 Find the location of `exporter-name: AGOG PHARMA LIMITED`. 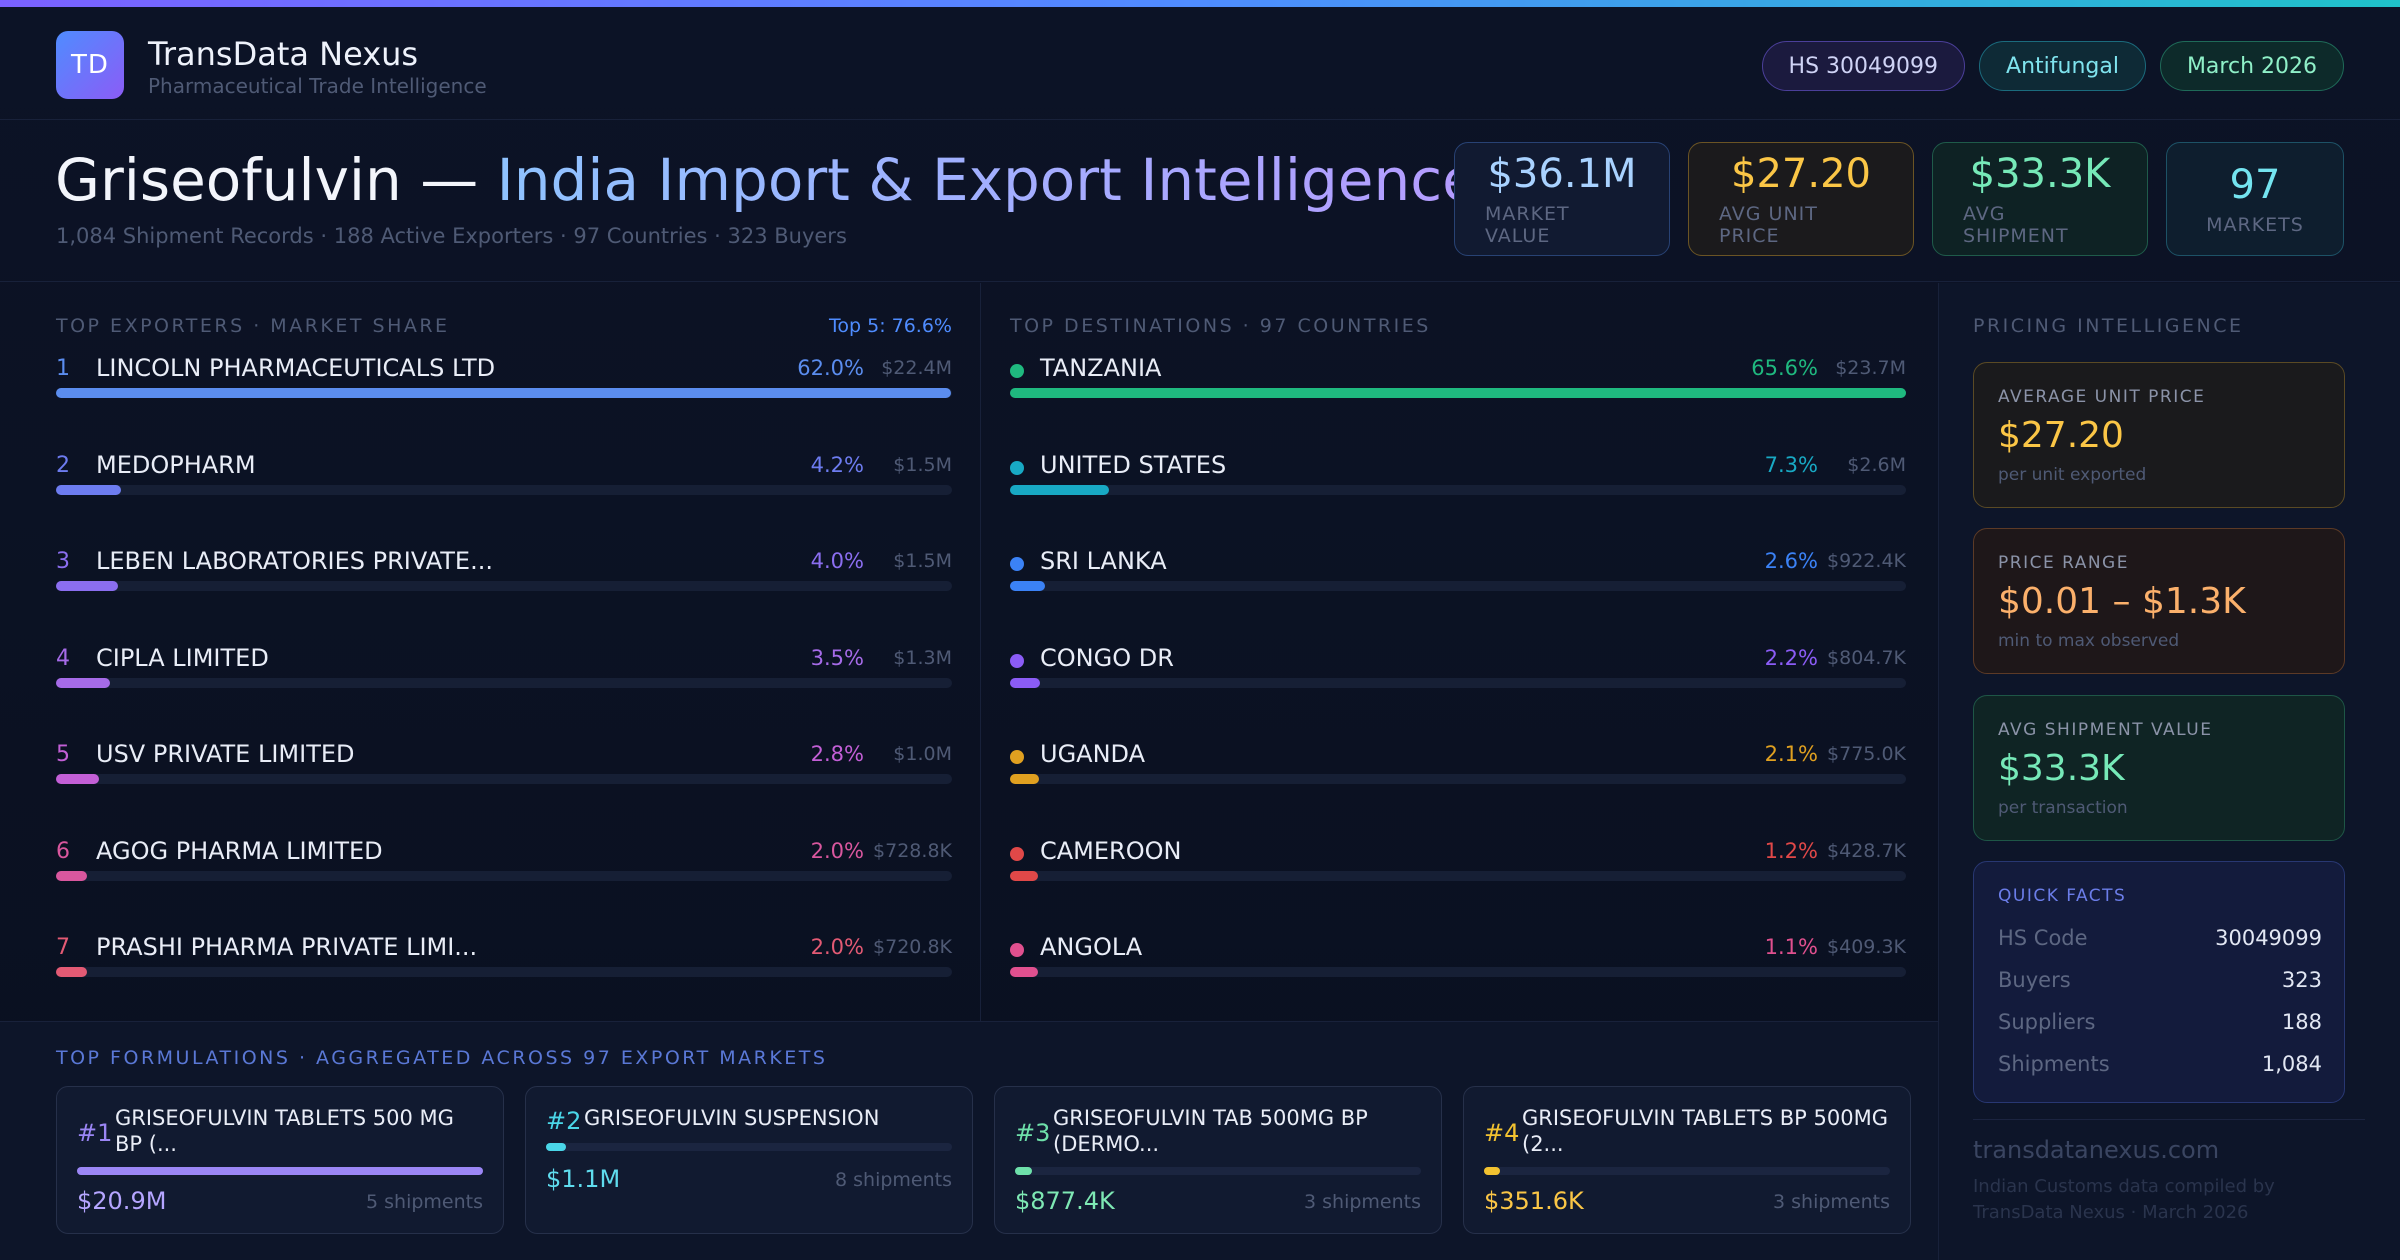

exporter-name: AGOG PHARMA LIMITED is located at coordinates (239, 850).